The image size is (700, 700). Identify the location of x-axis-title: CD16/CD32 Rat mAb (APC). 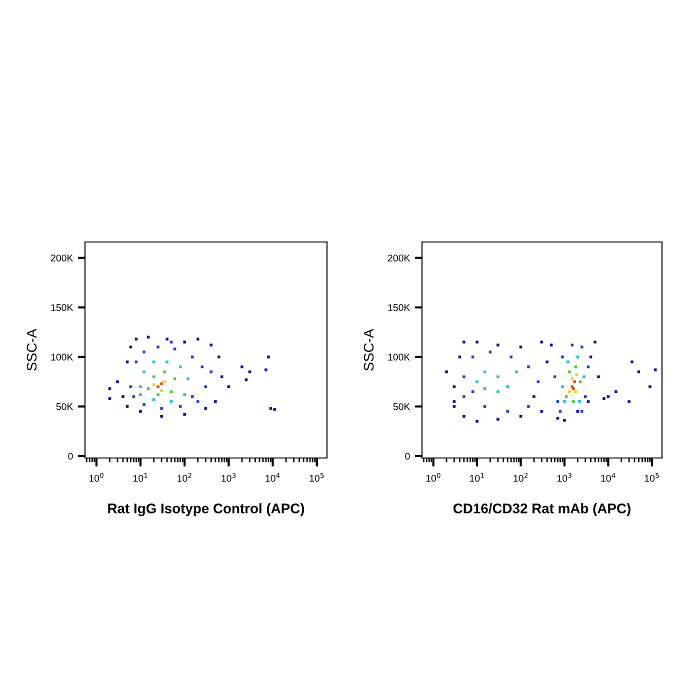
(541, 509).